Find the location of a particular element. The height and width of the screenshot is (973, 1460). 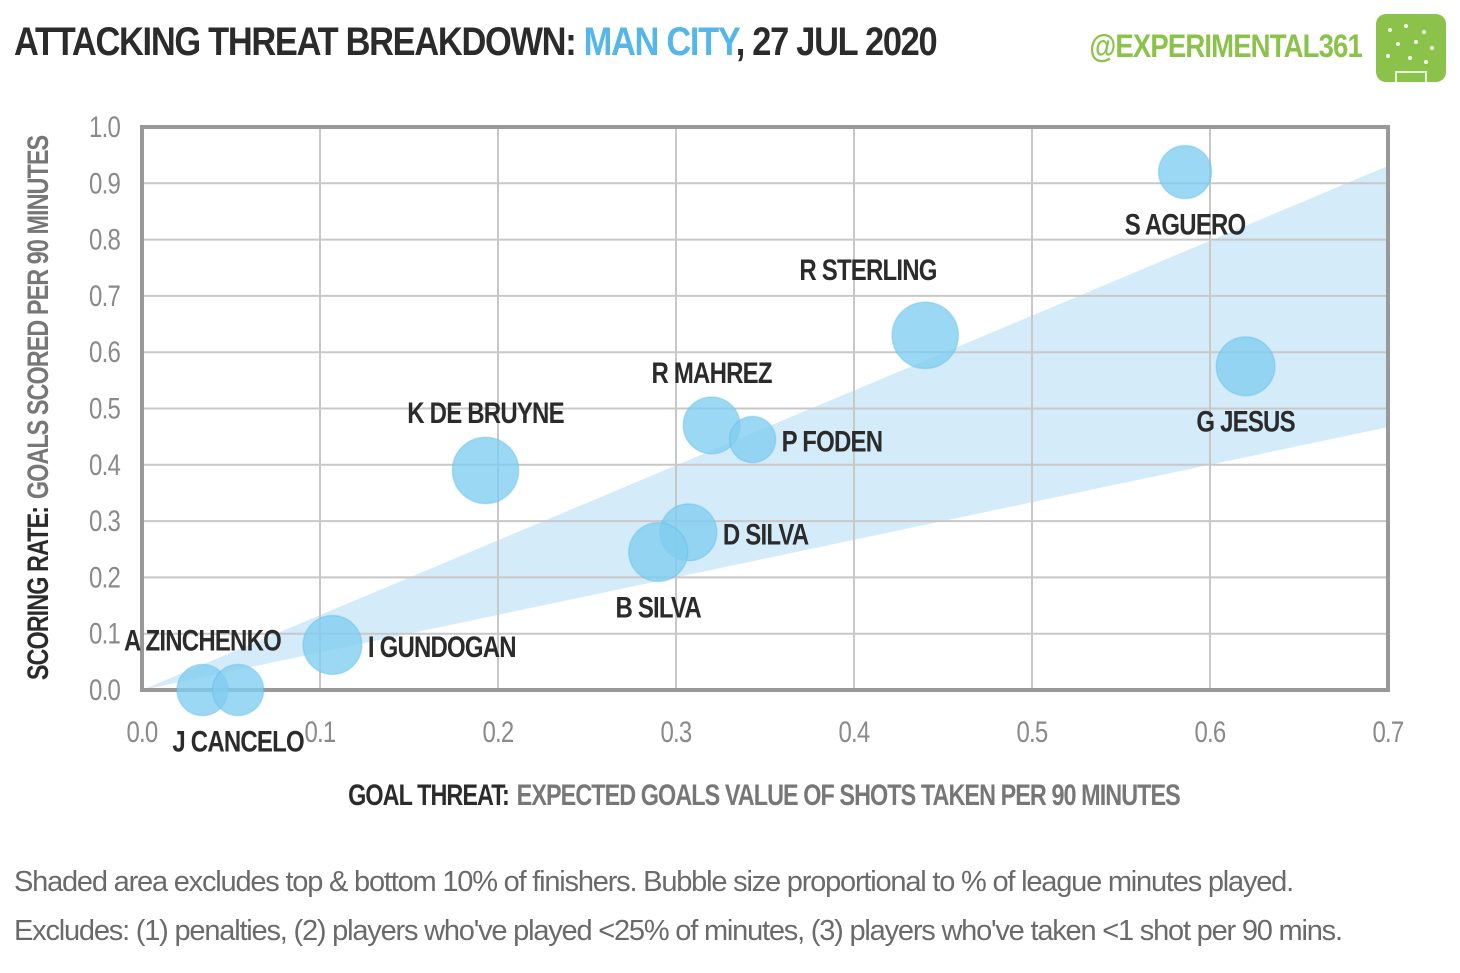

y-tick-label: 0.5 is located at coordinates (104, 408).